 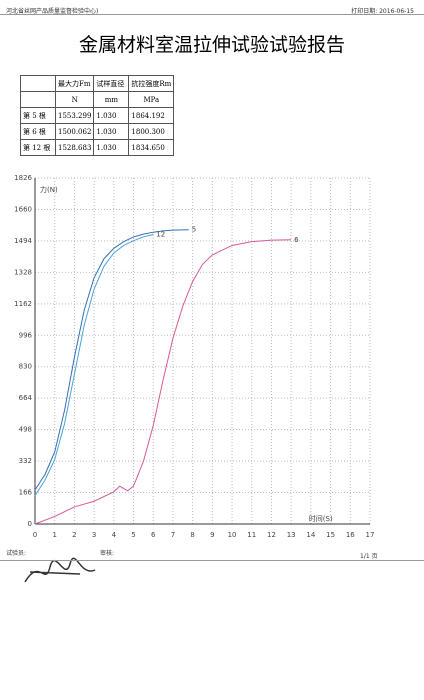 I want to click on page-number: 1/1 页, so click(x=369, y=556).